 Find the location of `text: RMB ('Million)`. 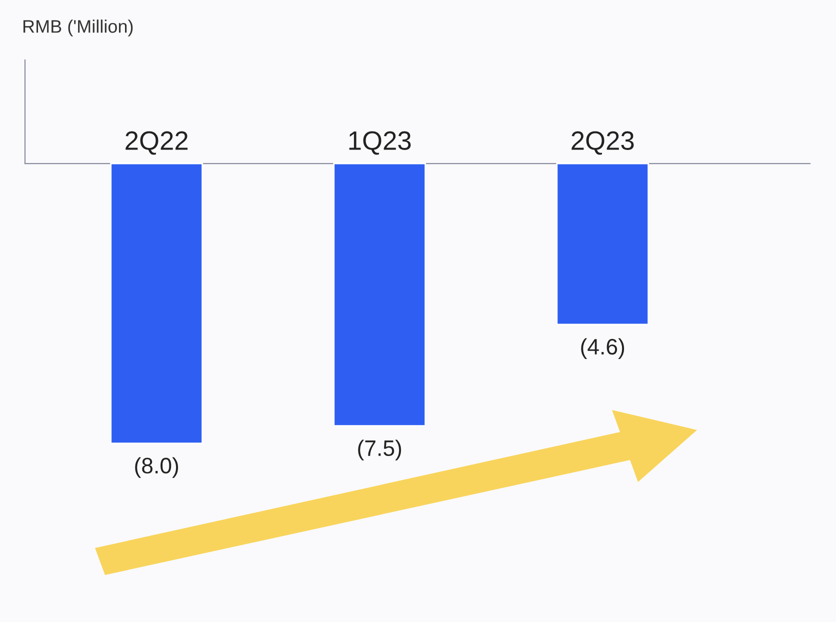

text: RMB ('Million) is located at coordinates (78, 28).